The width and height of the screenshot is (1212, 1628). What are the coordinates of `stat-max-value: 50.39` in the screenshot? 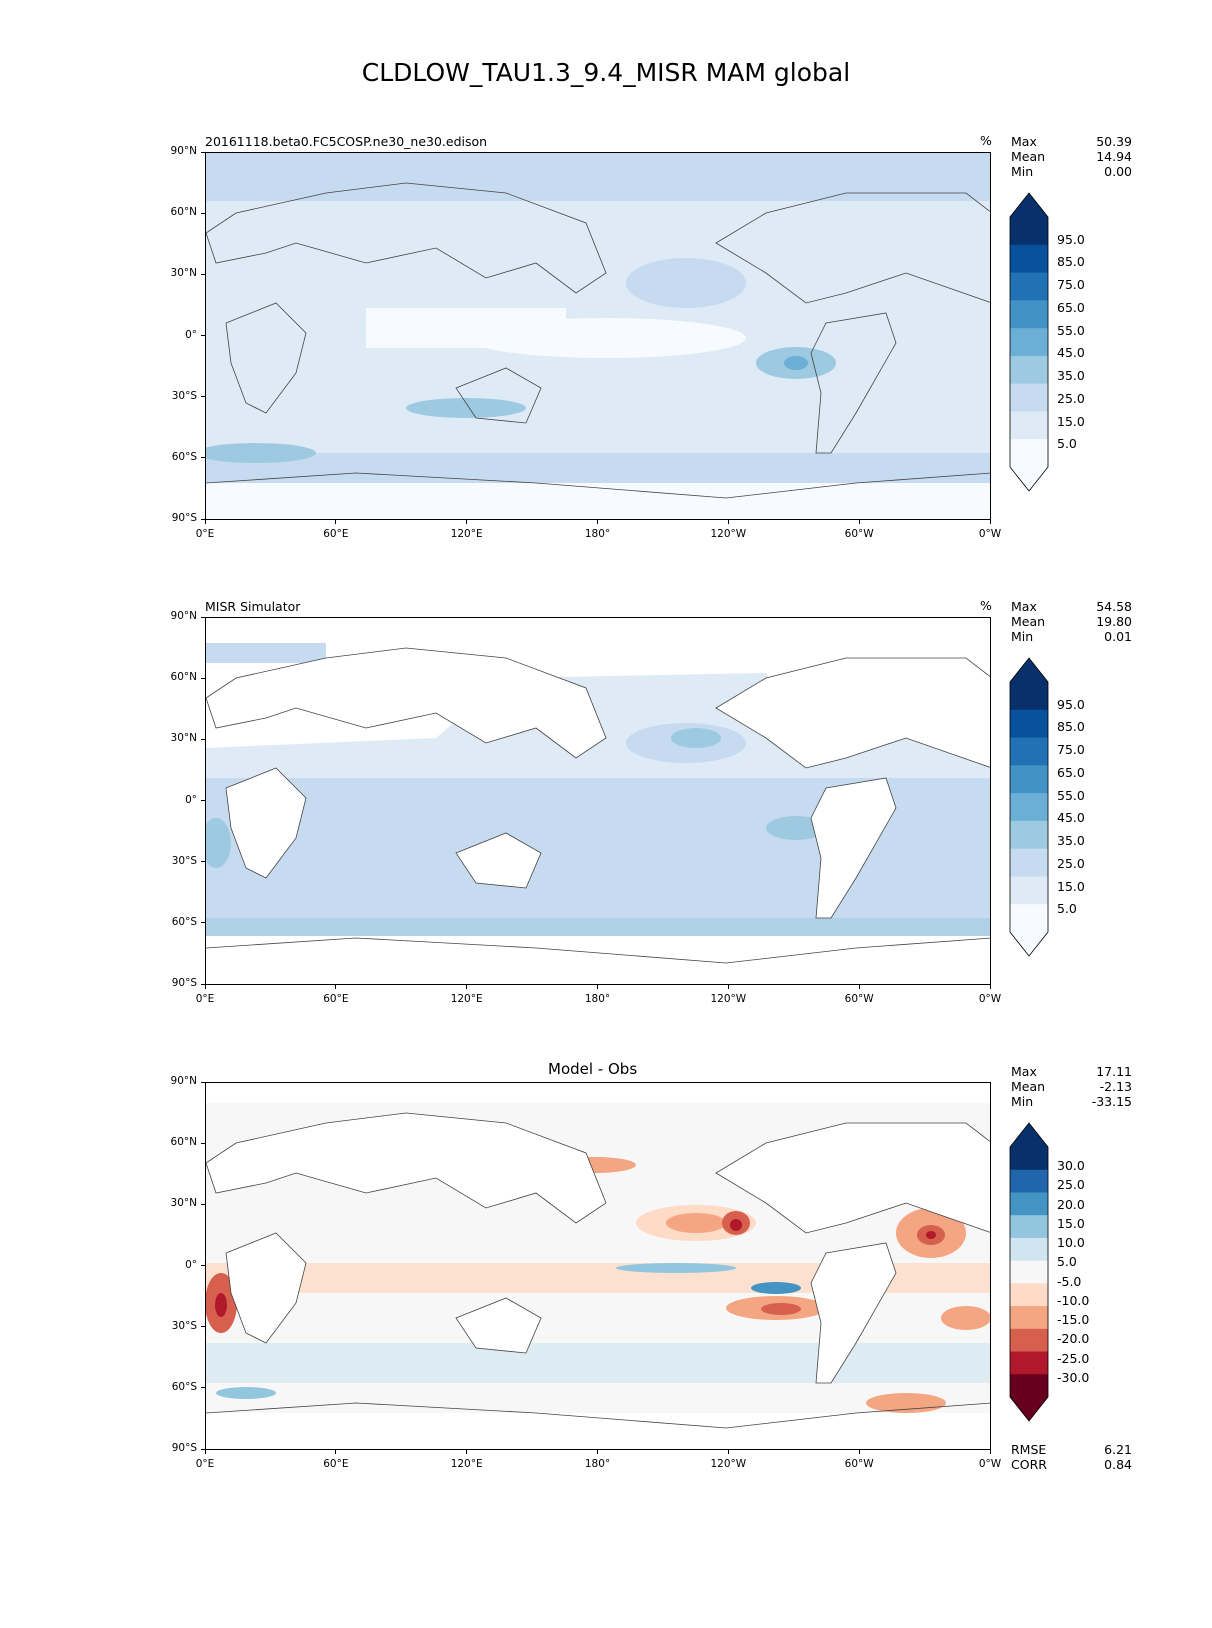 It's located at (1114, 141).